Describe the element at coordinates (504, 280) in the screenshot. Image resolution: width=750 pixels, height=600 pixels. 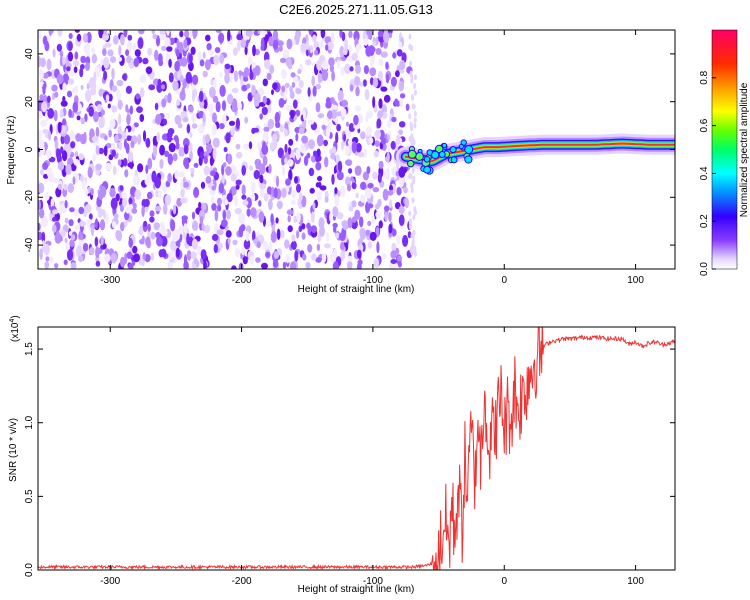
I see `x-tick-label: 0` at that location.